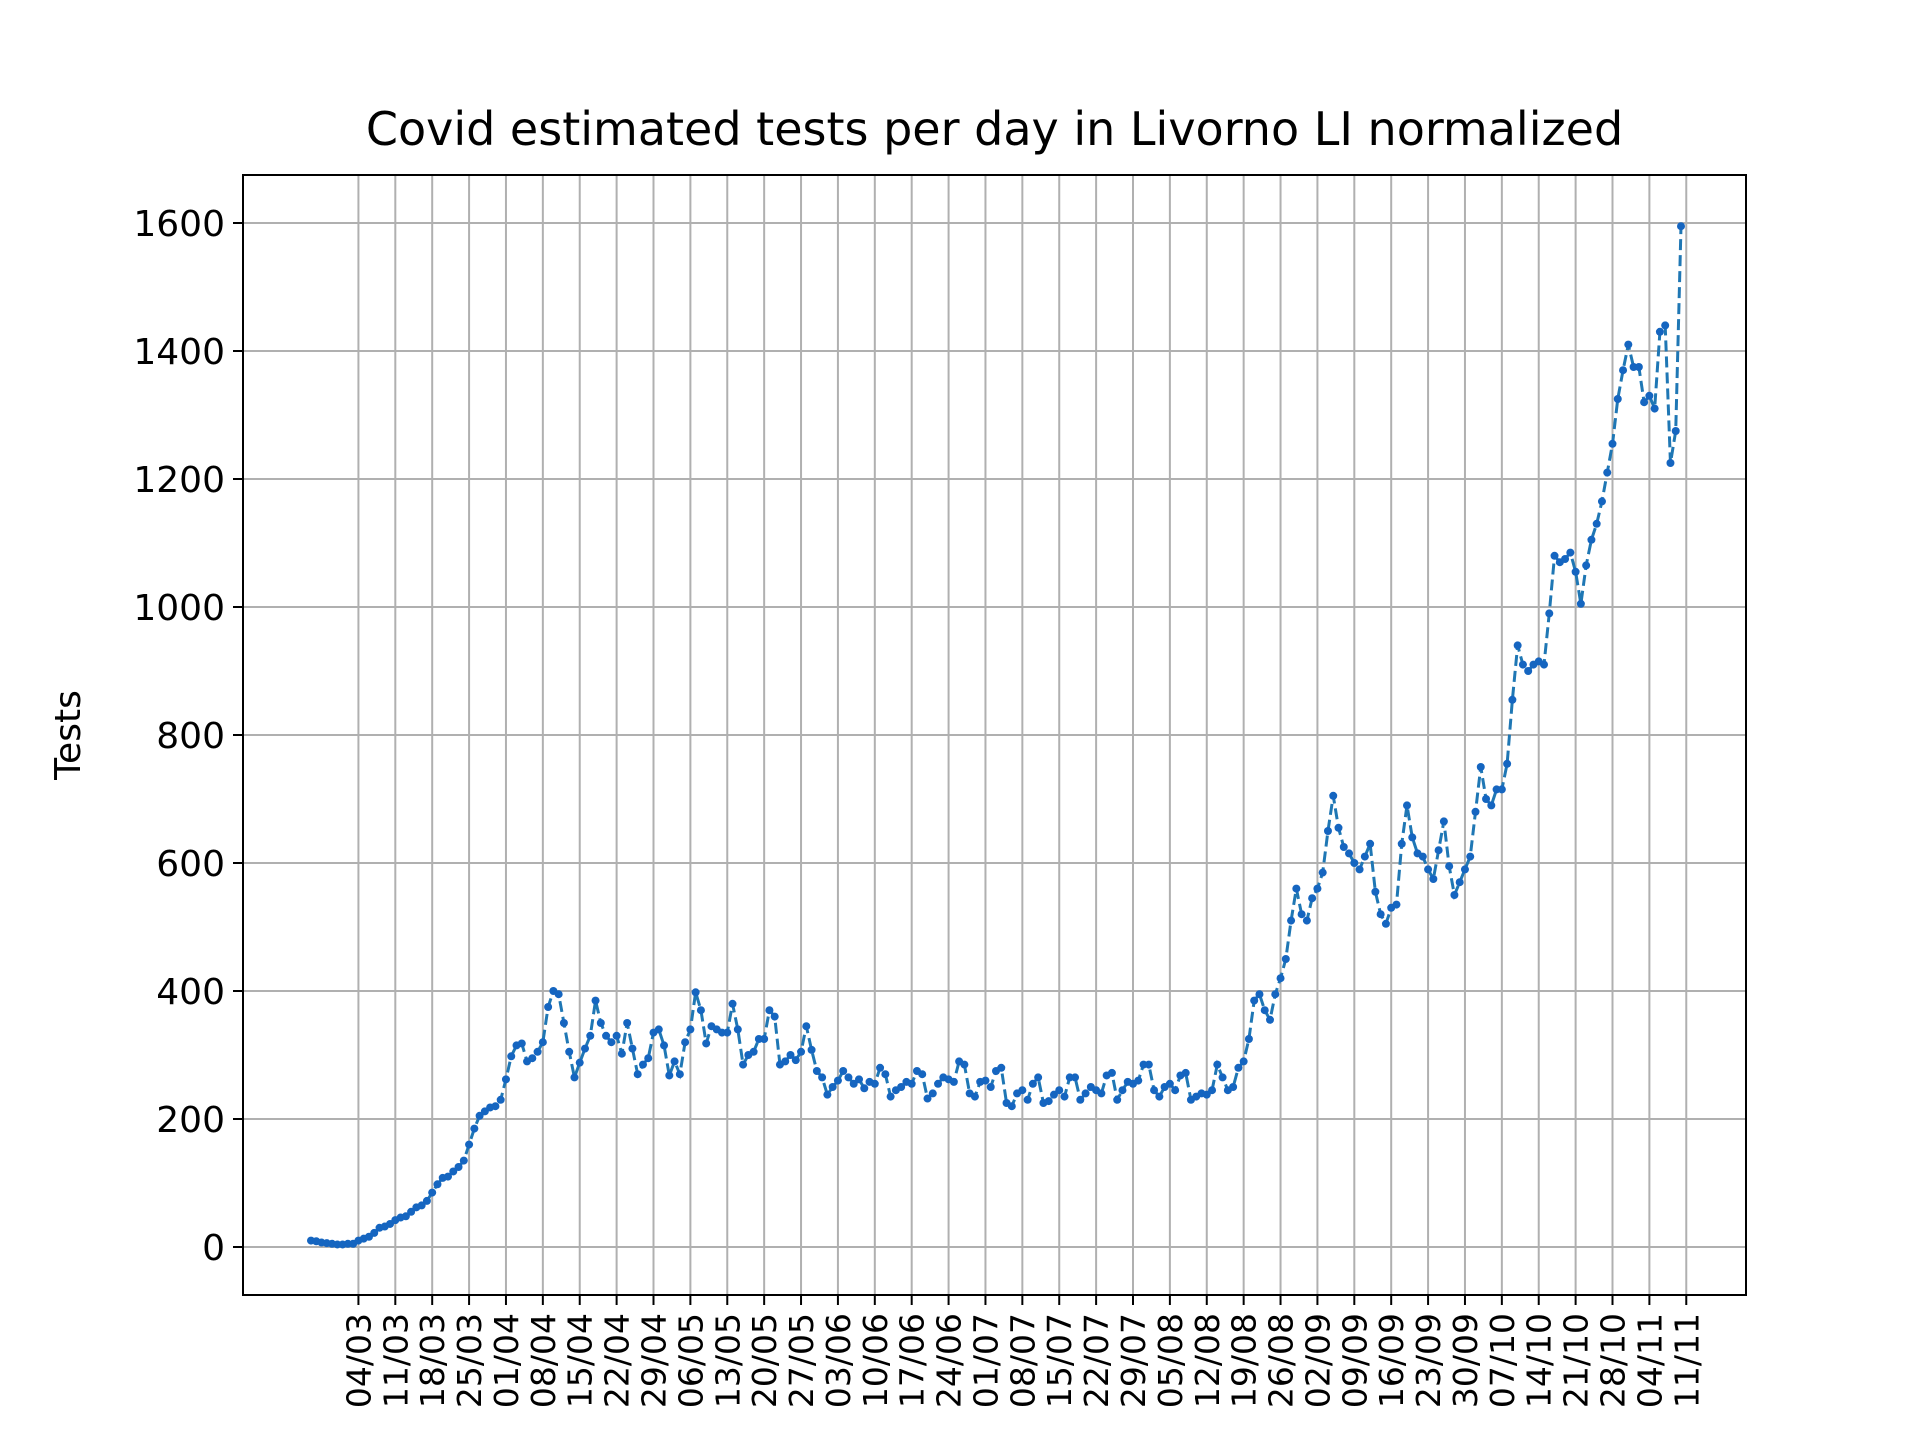 The width and height of the screenshot is (1920, 1440). I want to click on y-axis-ticks: 0 200 400 600 800 1000 1200 1400 1600, so click(188, 736).